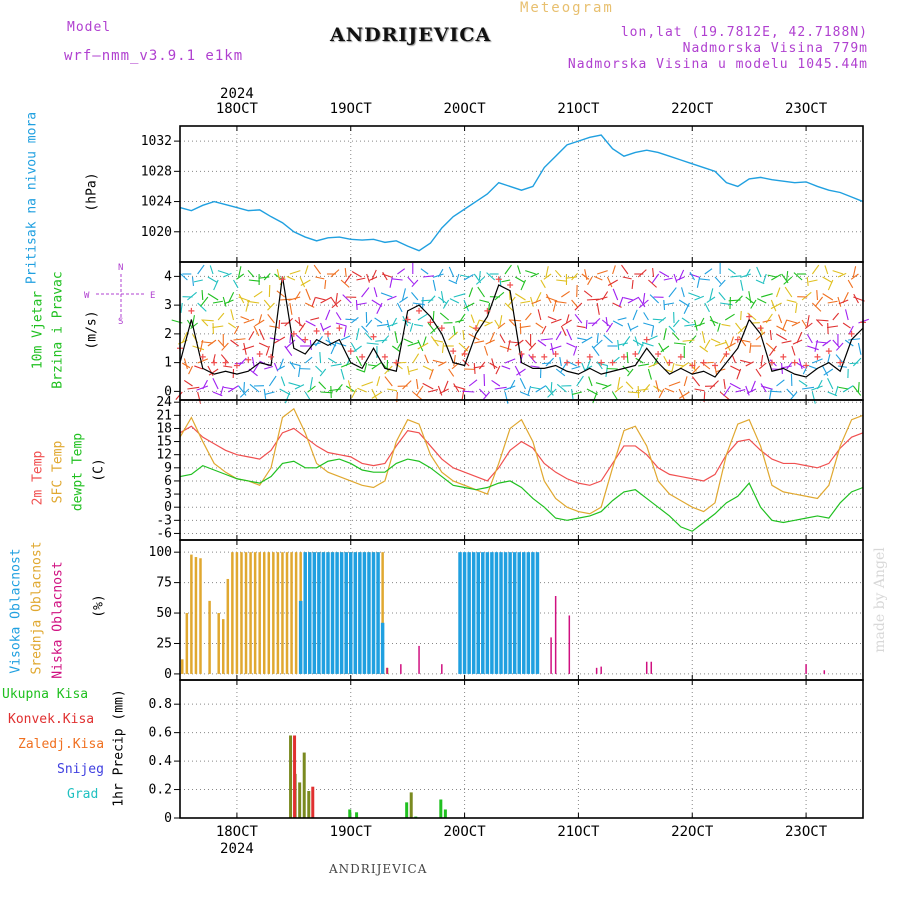  Describe the element at coordinates (156, 171) in the screenshot. I see `pressure-ytick-label: 1028` at that location.